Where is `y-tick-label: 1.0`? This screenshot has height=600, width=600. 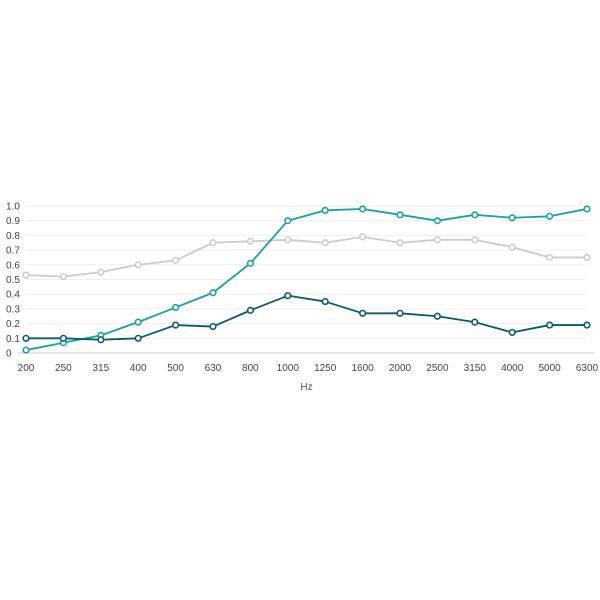 y-tick-label: 1.0 is located at coordinates (13, 207).